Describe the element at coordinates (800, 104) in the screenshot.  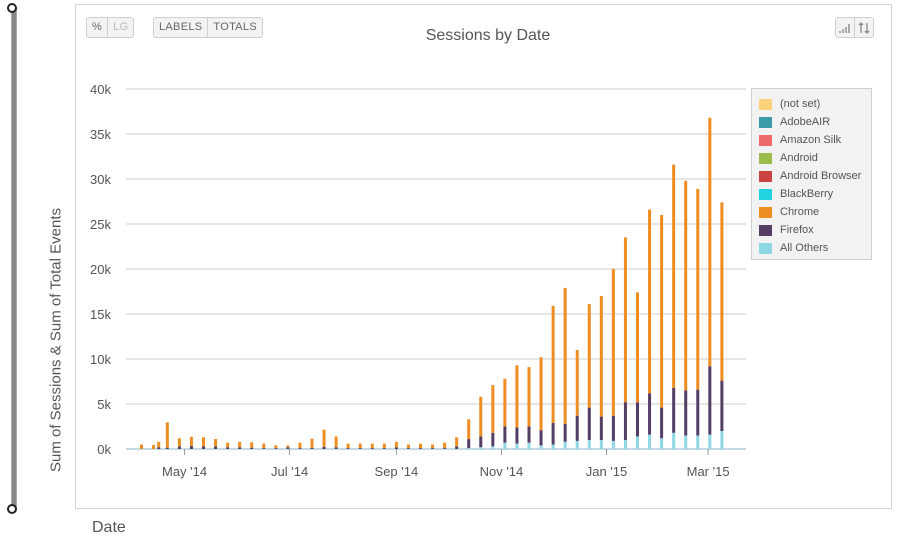
I see `legend-label: (not set)` at that location.